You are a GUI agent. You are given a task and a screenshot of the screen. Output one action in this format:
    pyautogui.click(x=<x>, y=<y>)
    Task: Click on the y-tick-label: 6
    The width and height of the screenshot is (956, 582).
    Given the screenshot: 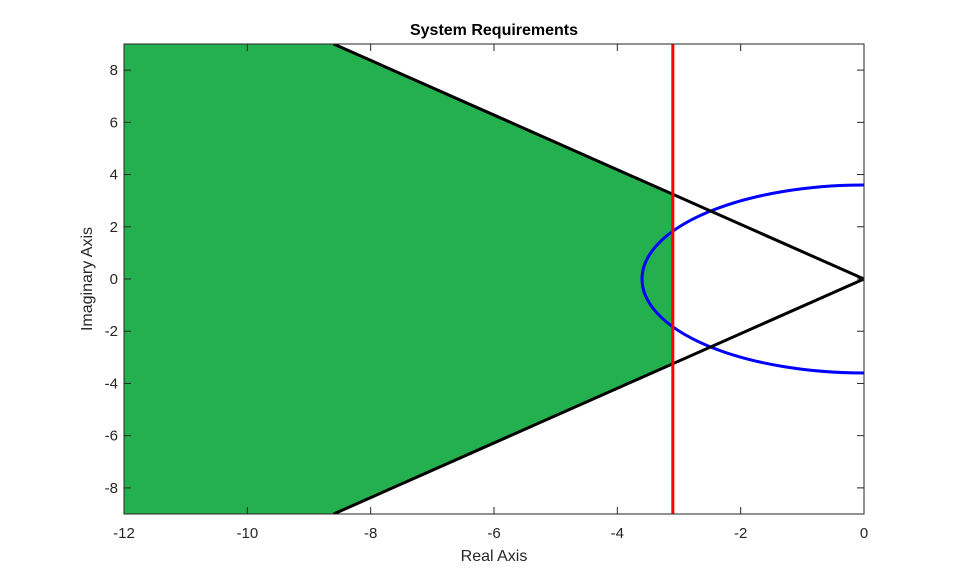 What is the action you would take?
    pyautogui.click(x=114, y=122)
    